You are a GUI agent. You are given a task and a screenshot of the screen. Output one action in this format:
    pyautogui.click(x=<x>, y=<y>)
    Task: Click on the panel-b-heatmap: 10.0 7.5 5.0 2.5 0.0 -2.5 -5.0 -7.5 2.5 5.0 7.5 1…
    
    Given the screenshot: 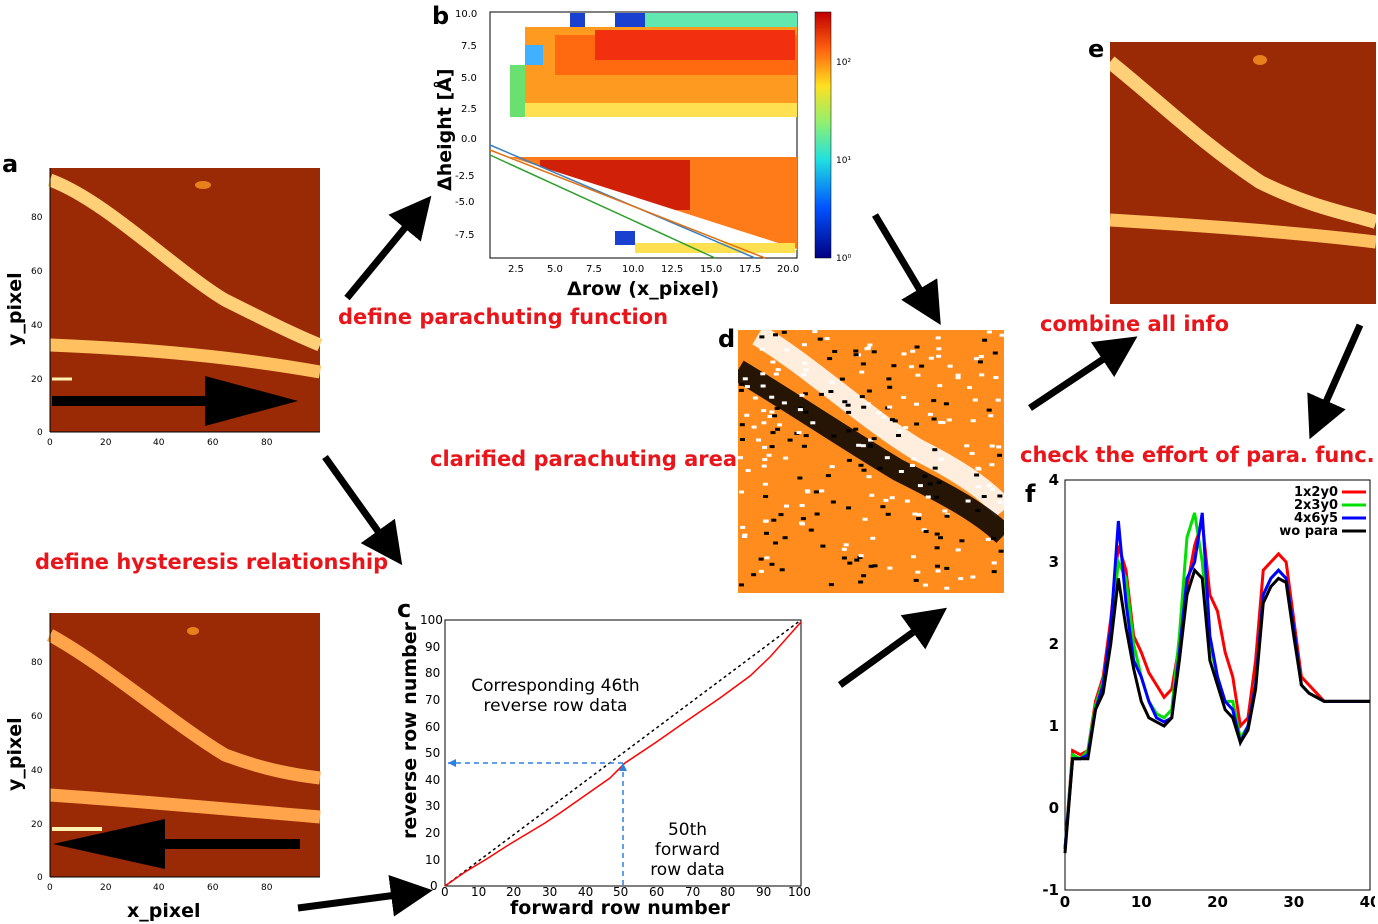 What is the action you would take?
    pyautogui.click(x=653, y=142)
    